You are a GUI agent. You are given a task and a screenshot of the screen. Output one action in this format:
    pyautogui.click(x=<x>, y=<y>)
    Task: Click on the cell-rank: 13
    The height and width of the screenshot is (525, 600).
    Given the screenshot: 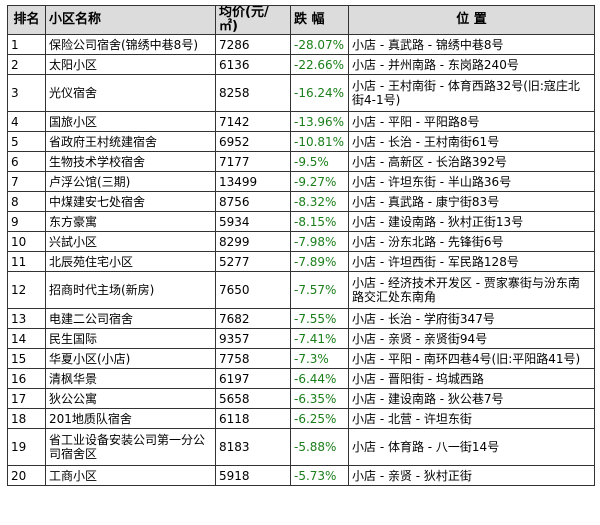 What is the action you would take?
    pyautogui.click(x=26, y=318)
    